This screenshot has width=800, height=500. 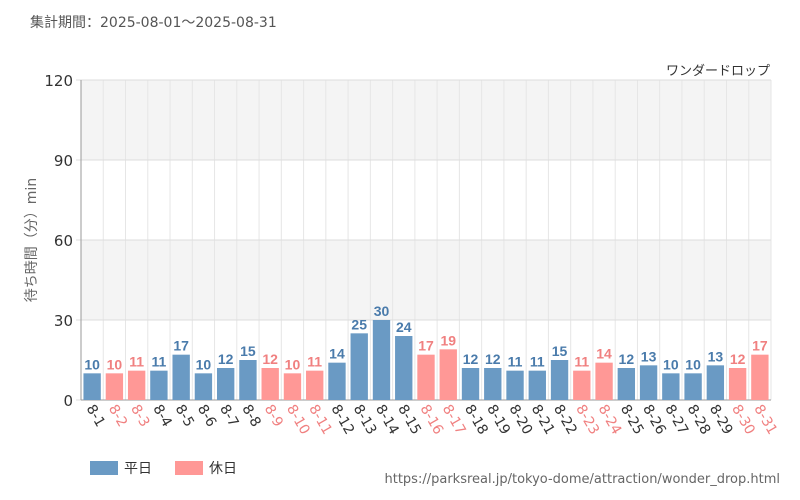 I want to click on value-label: 30, so click(x=382, y=311).